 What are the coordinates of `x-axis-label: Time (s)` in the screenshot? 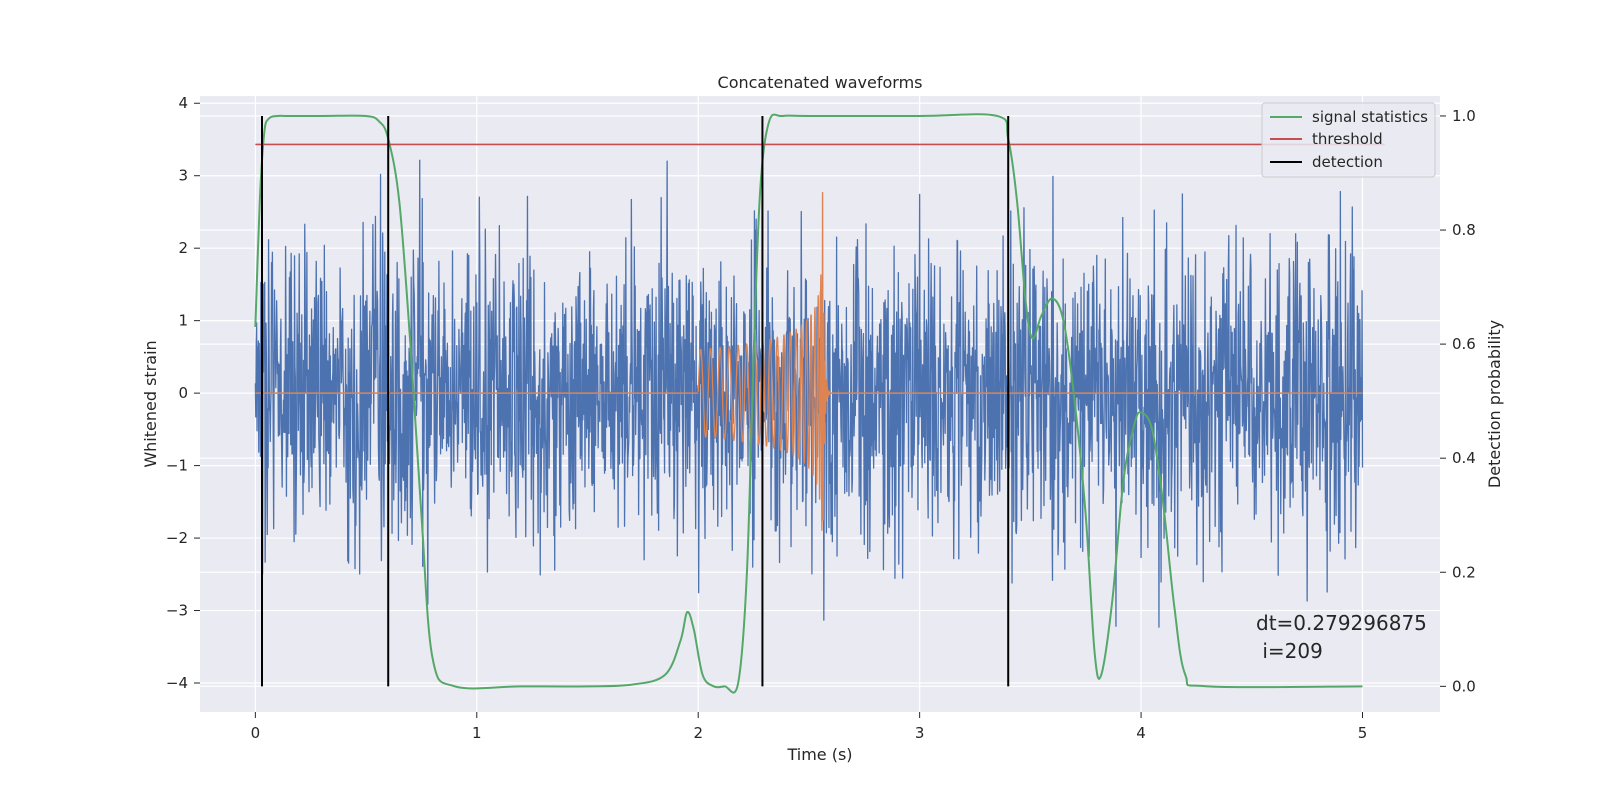 It's located at (819, 754).